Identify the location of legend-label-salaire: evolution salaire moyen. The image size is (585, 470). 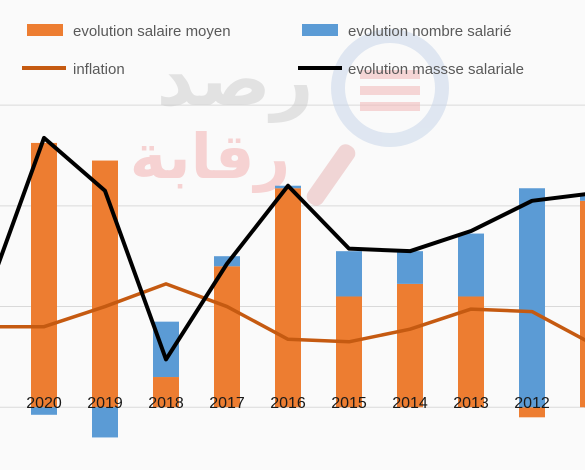
(152, 31).